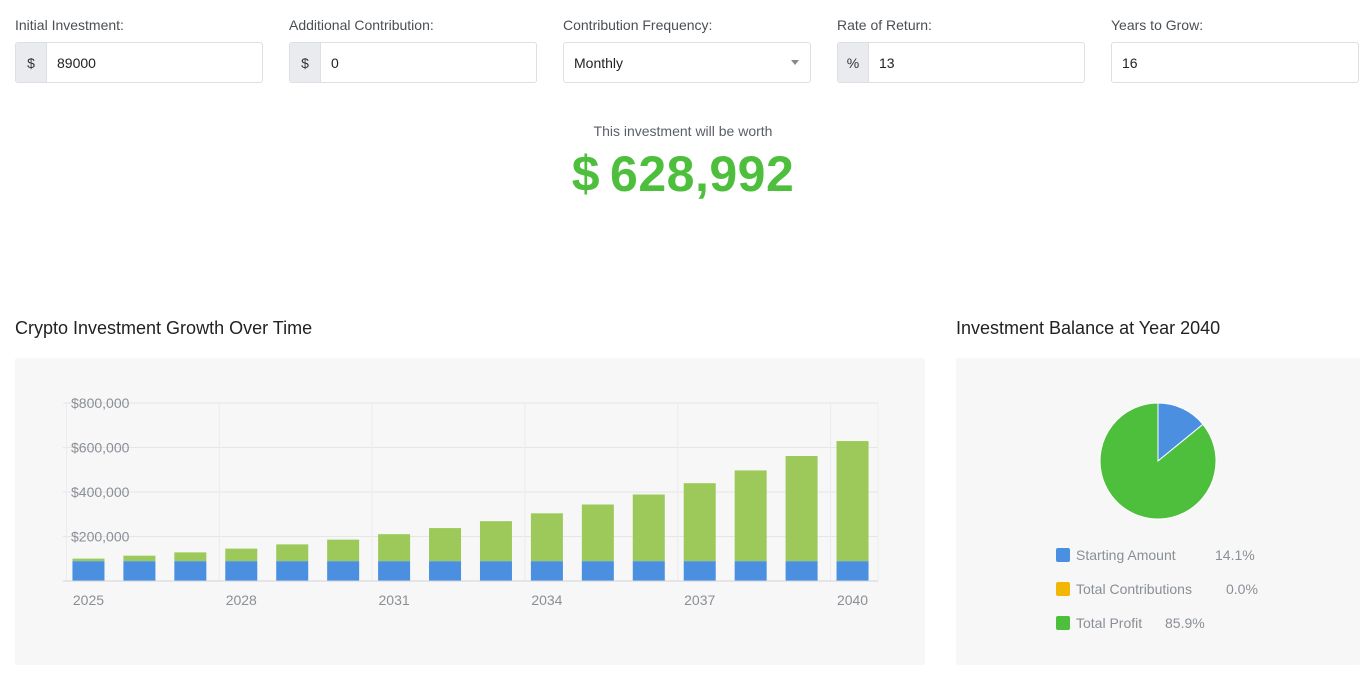  I want to click on initial-investment-value: 89000, so click(76, 62).